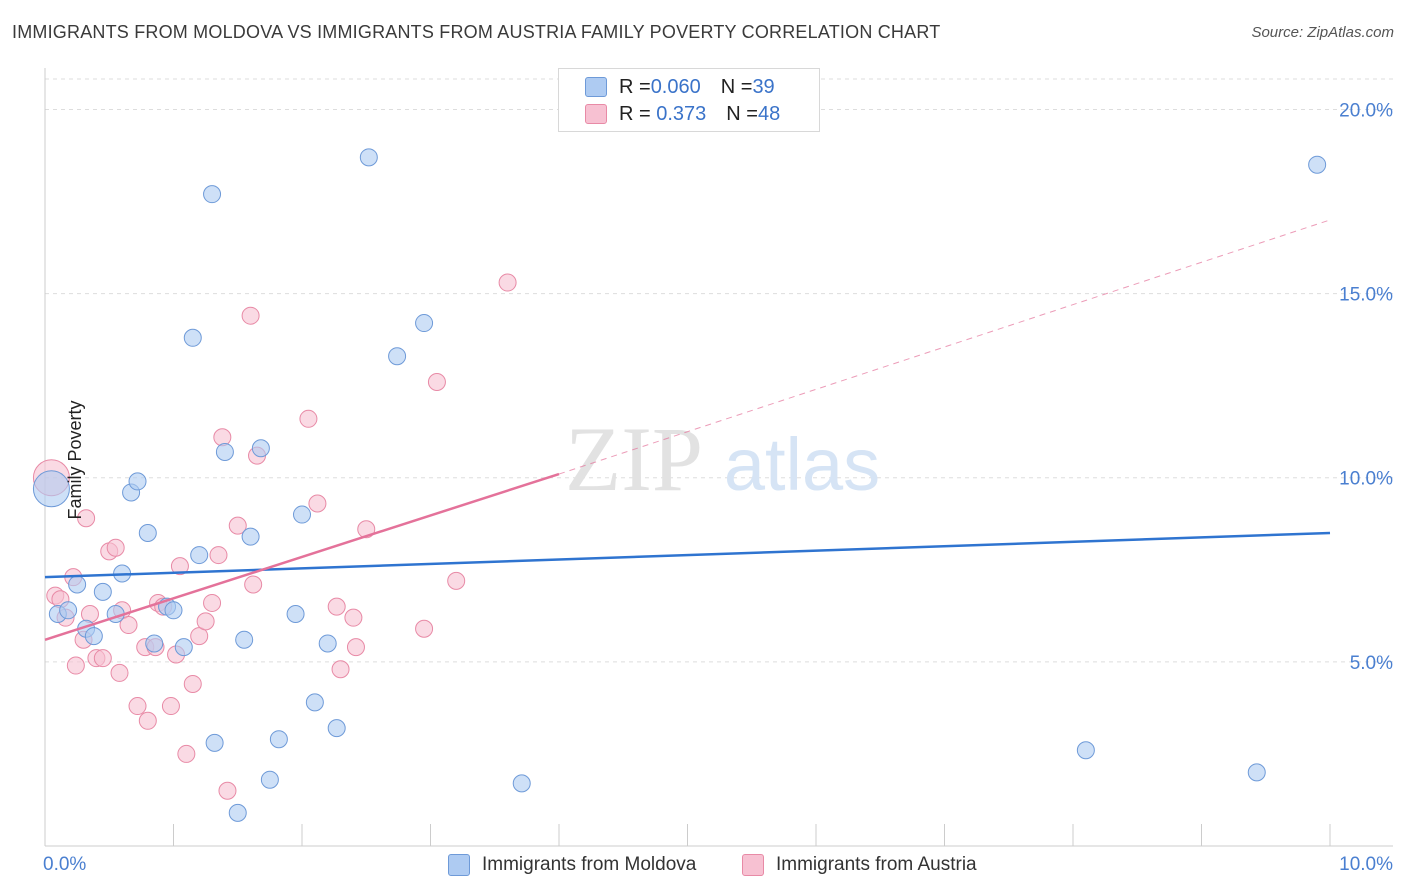  I want to click on legend-n-value: 48, so click(769, 113).